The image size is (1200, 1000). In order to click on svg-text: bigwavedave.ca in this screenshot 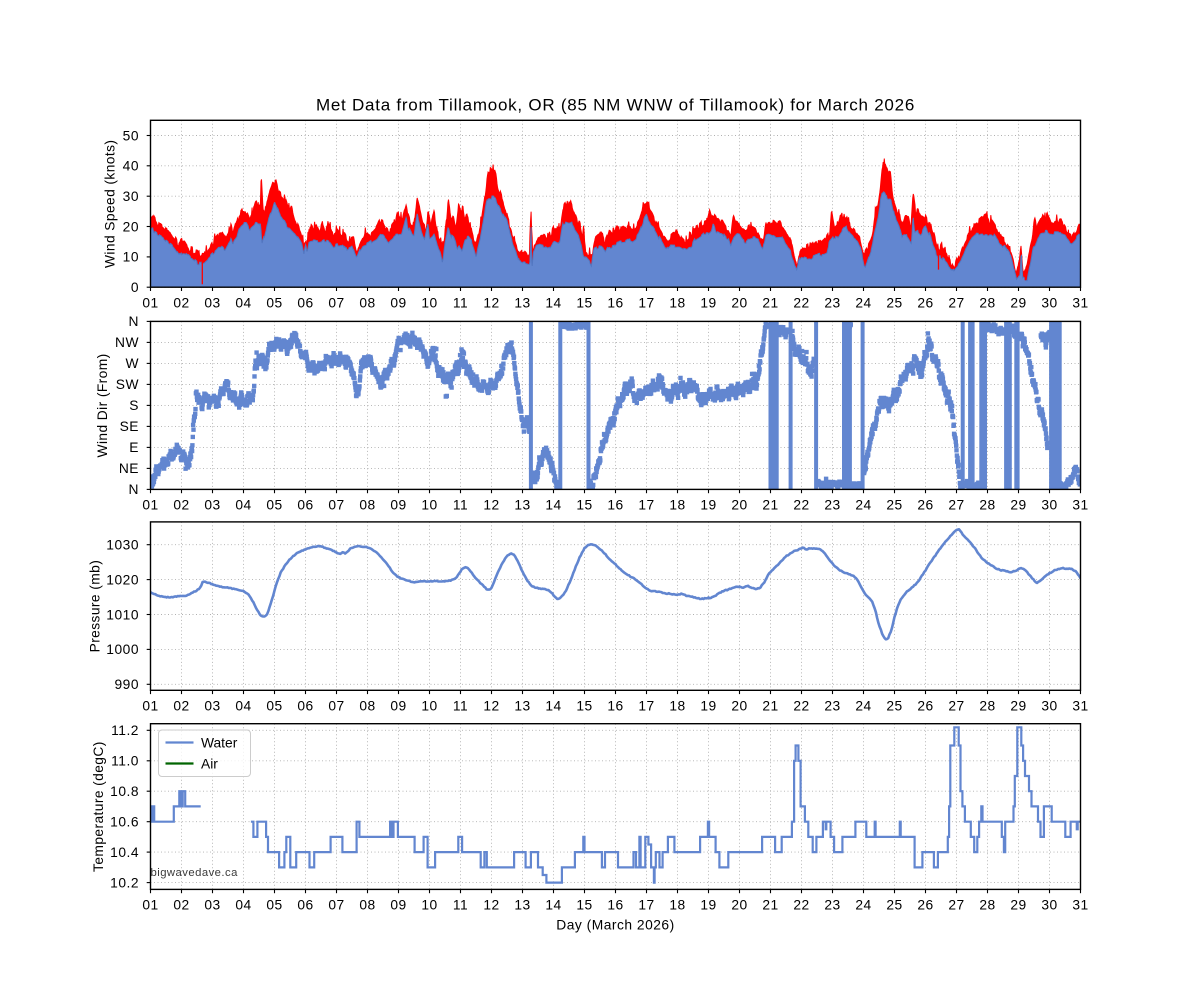, I will do `click(195, 873)`.